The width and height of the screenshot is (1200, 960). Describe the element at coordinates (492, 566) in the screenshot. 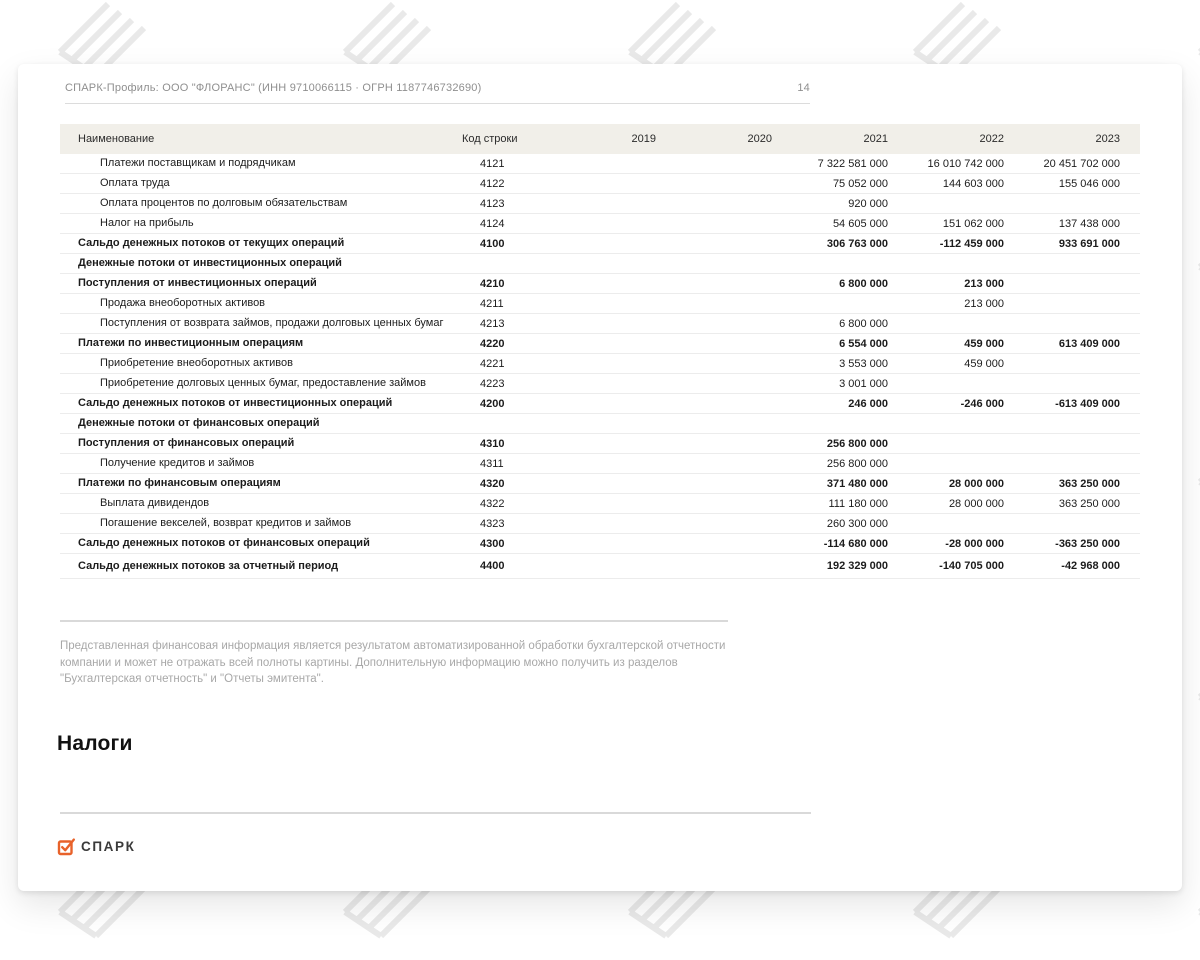

I see `row-code: 4400` at that location.